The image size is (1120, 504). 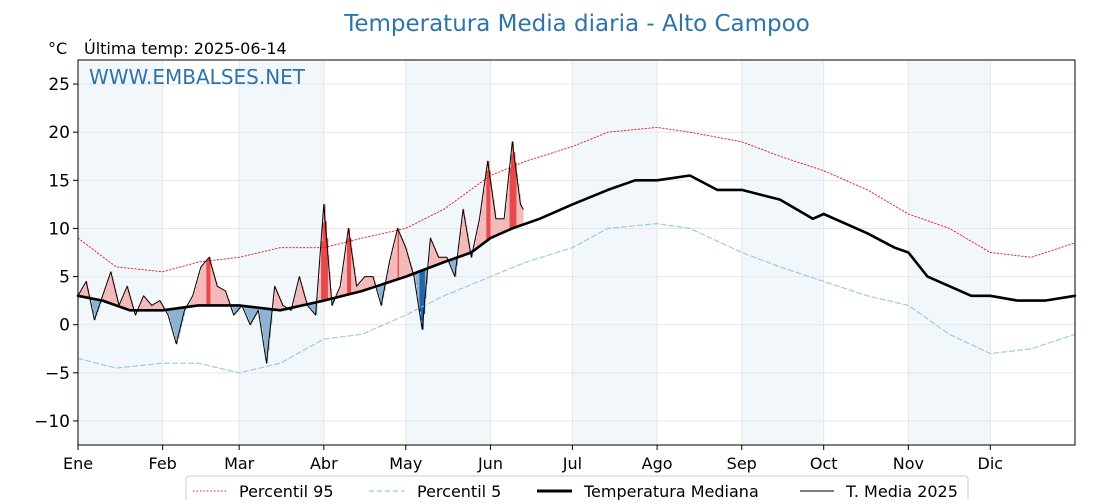 I want to click on y-tick-label: 10, so click(x=59, y=229).